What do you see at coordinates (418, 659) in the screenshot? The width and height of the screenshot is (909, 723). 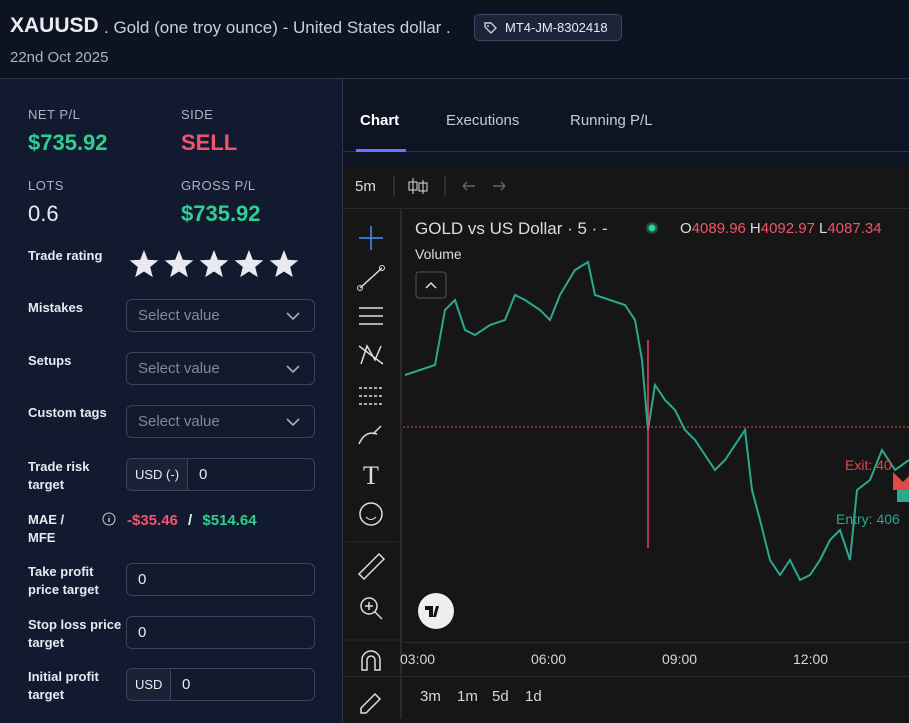 I see `time-label: 03:00` at bounding box center [418, 659].